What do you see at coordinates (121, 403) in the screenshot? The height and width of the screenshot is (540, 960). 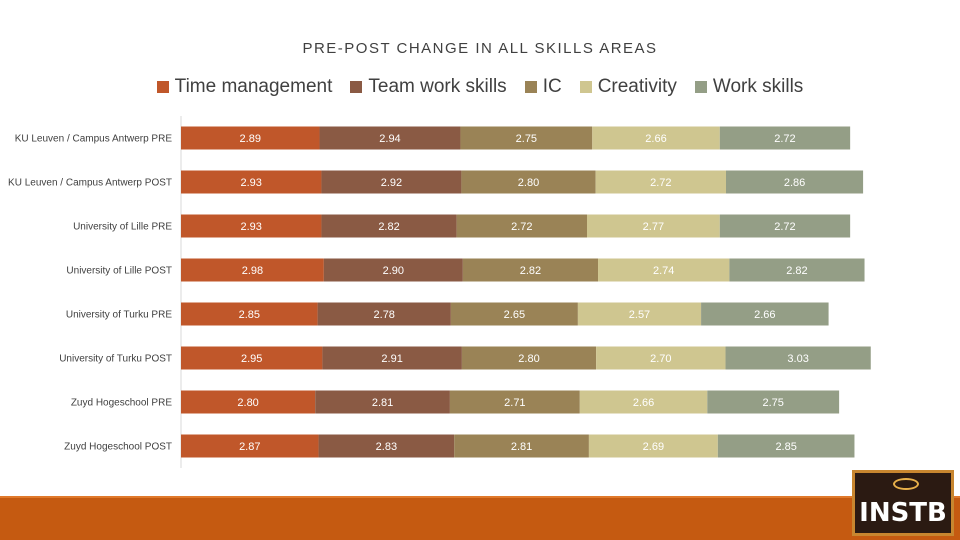 I see `category-label: Zuyd Hogeschool PRE` at bounding box center [121, 403].